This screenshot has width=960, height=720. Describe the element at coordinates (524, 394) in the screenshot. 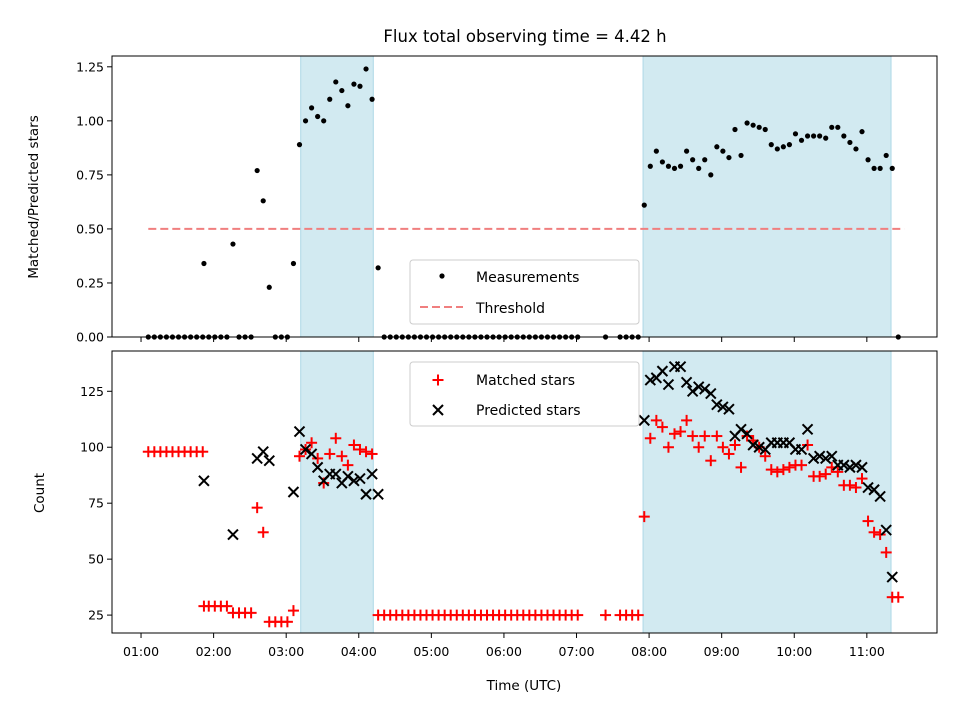

I see `bottom-legend: Matched stars Predicted stars` at that location.